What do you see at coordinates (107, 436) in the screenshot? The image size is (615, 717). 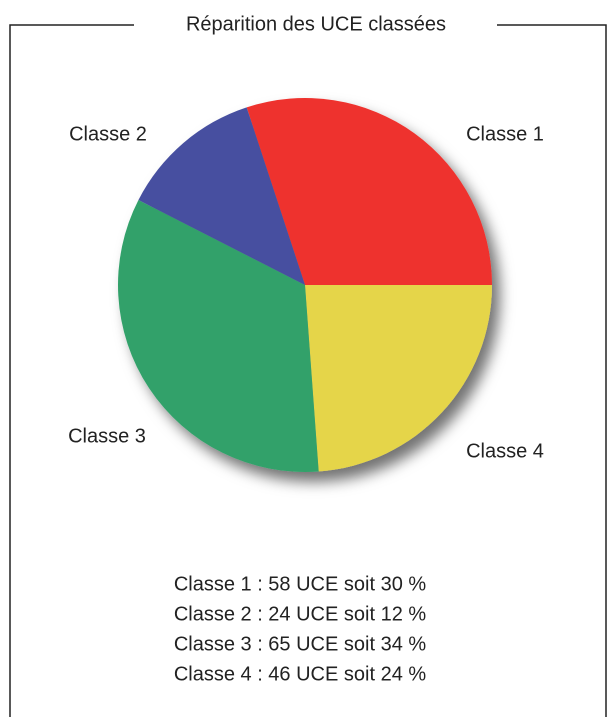 I see `slice-label: Classe 3` at bounding box center [107, 436].